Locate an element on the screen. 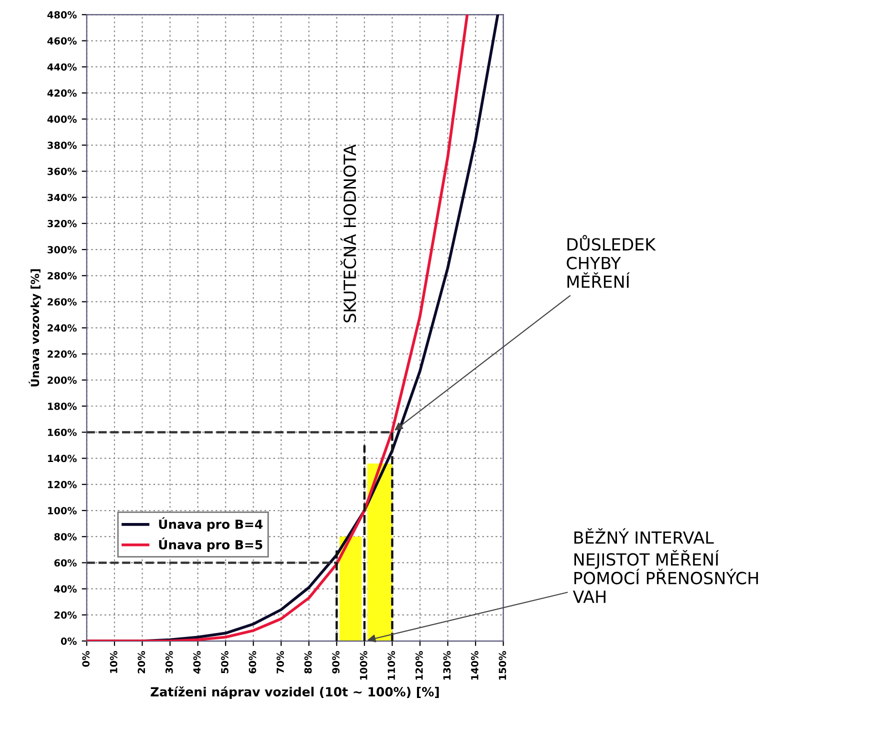 The height and width of the screenshot is (733, 894). annotation: SKUTEČNÁ HODNOTA is located at coordinates (348, 233).